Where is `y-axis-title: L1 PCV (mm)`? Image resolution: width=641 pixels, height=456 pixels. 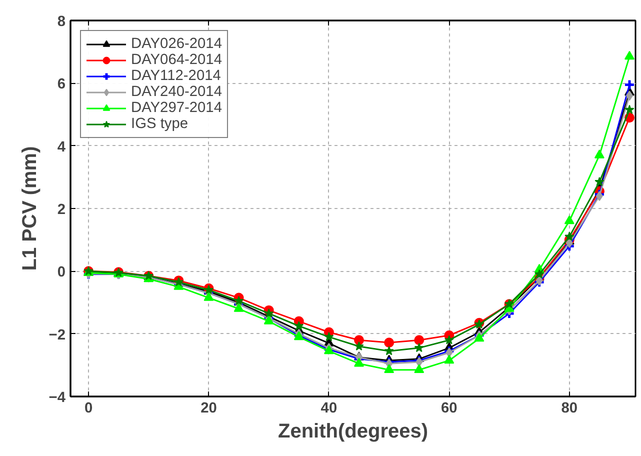
y-axis-title: L1 PCV (mm) is located at coordinates (29, 208).